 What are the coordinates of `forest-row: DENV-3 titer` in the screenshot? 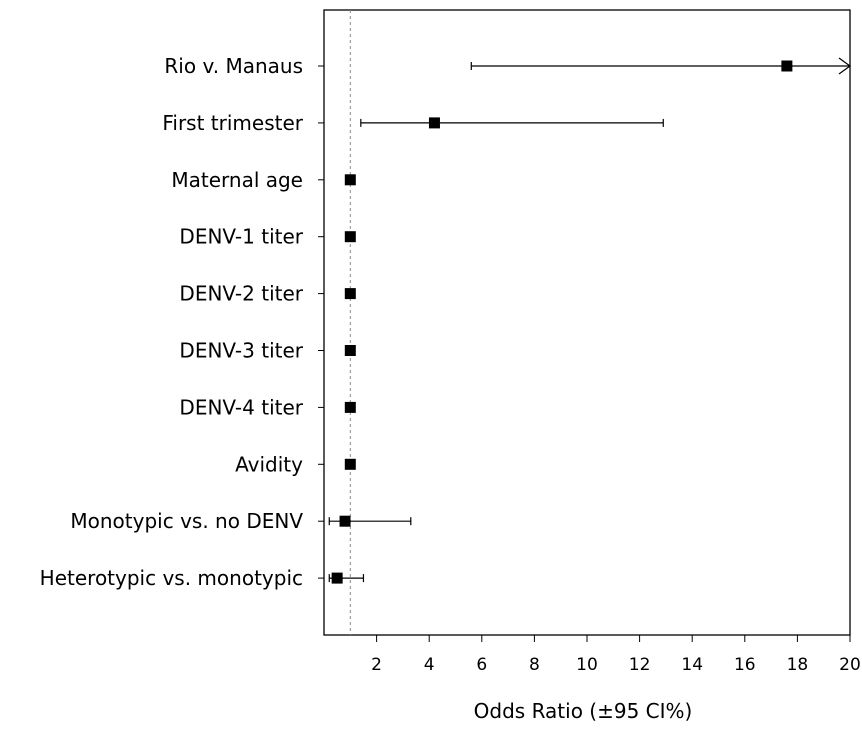 It's located at (267, 351).